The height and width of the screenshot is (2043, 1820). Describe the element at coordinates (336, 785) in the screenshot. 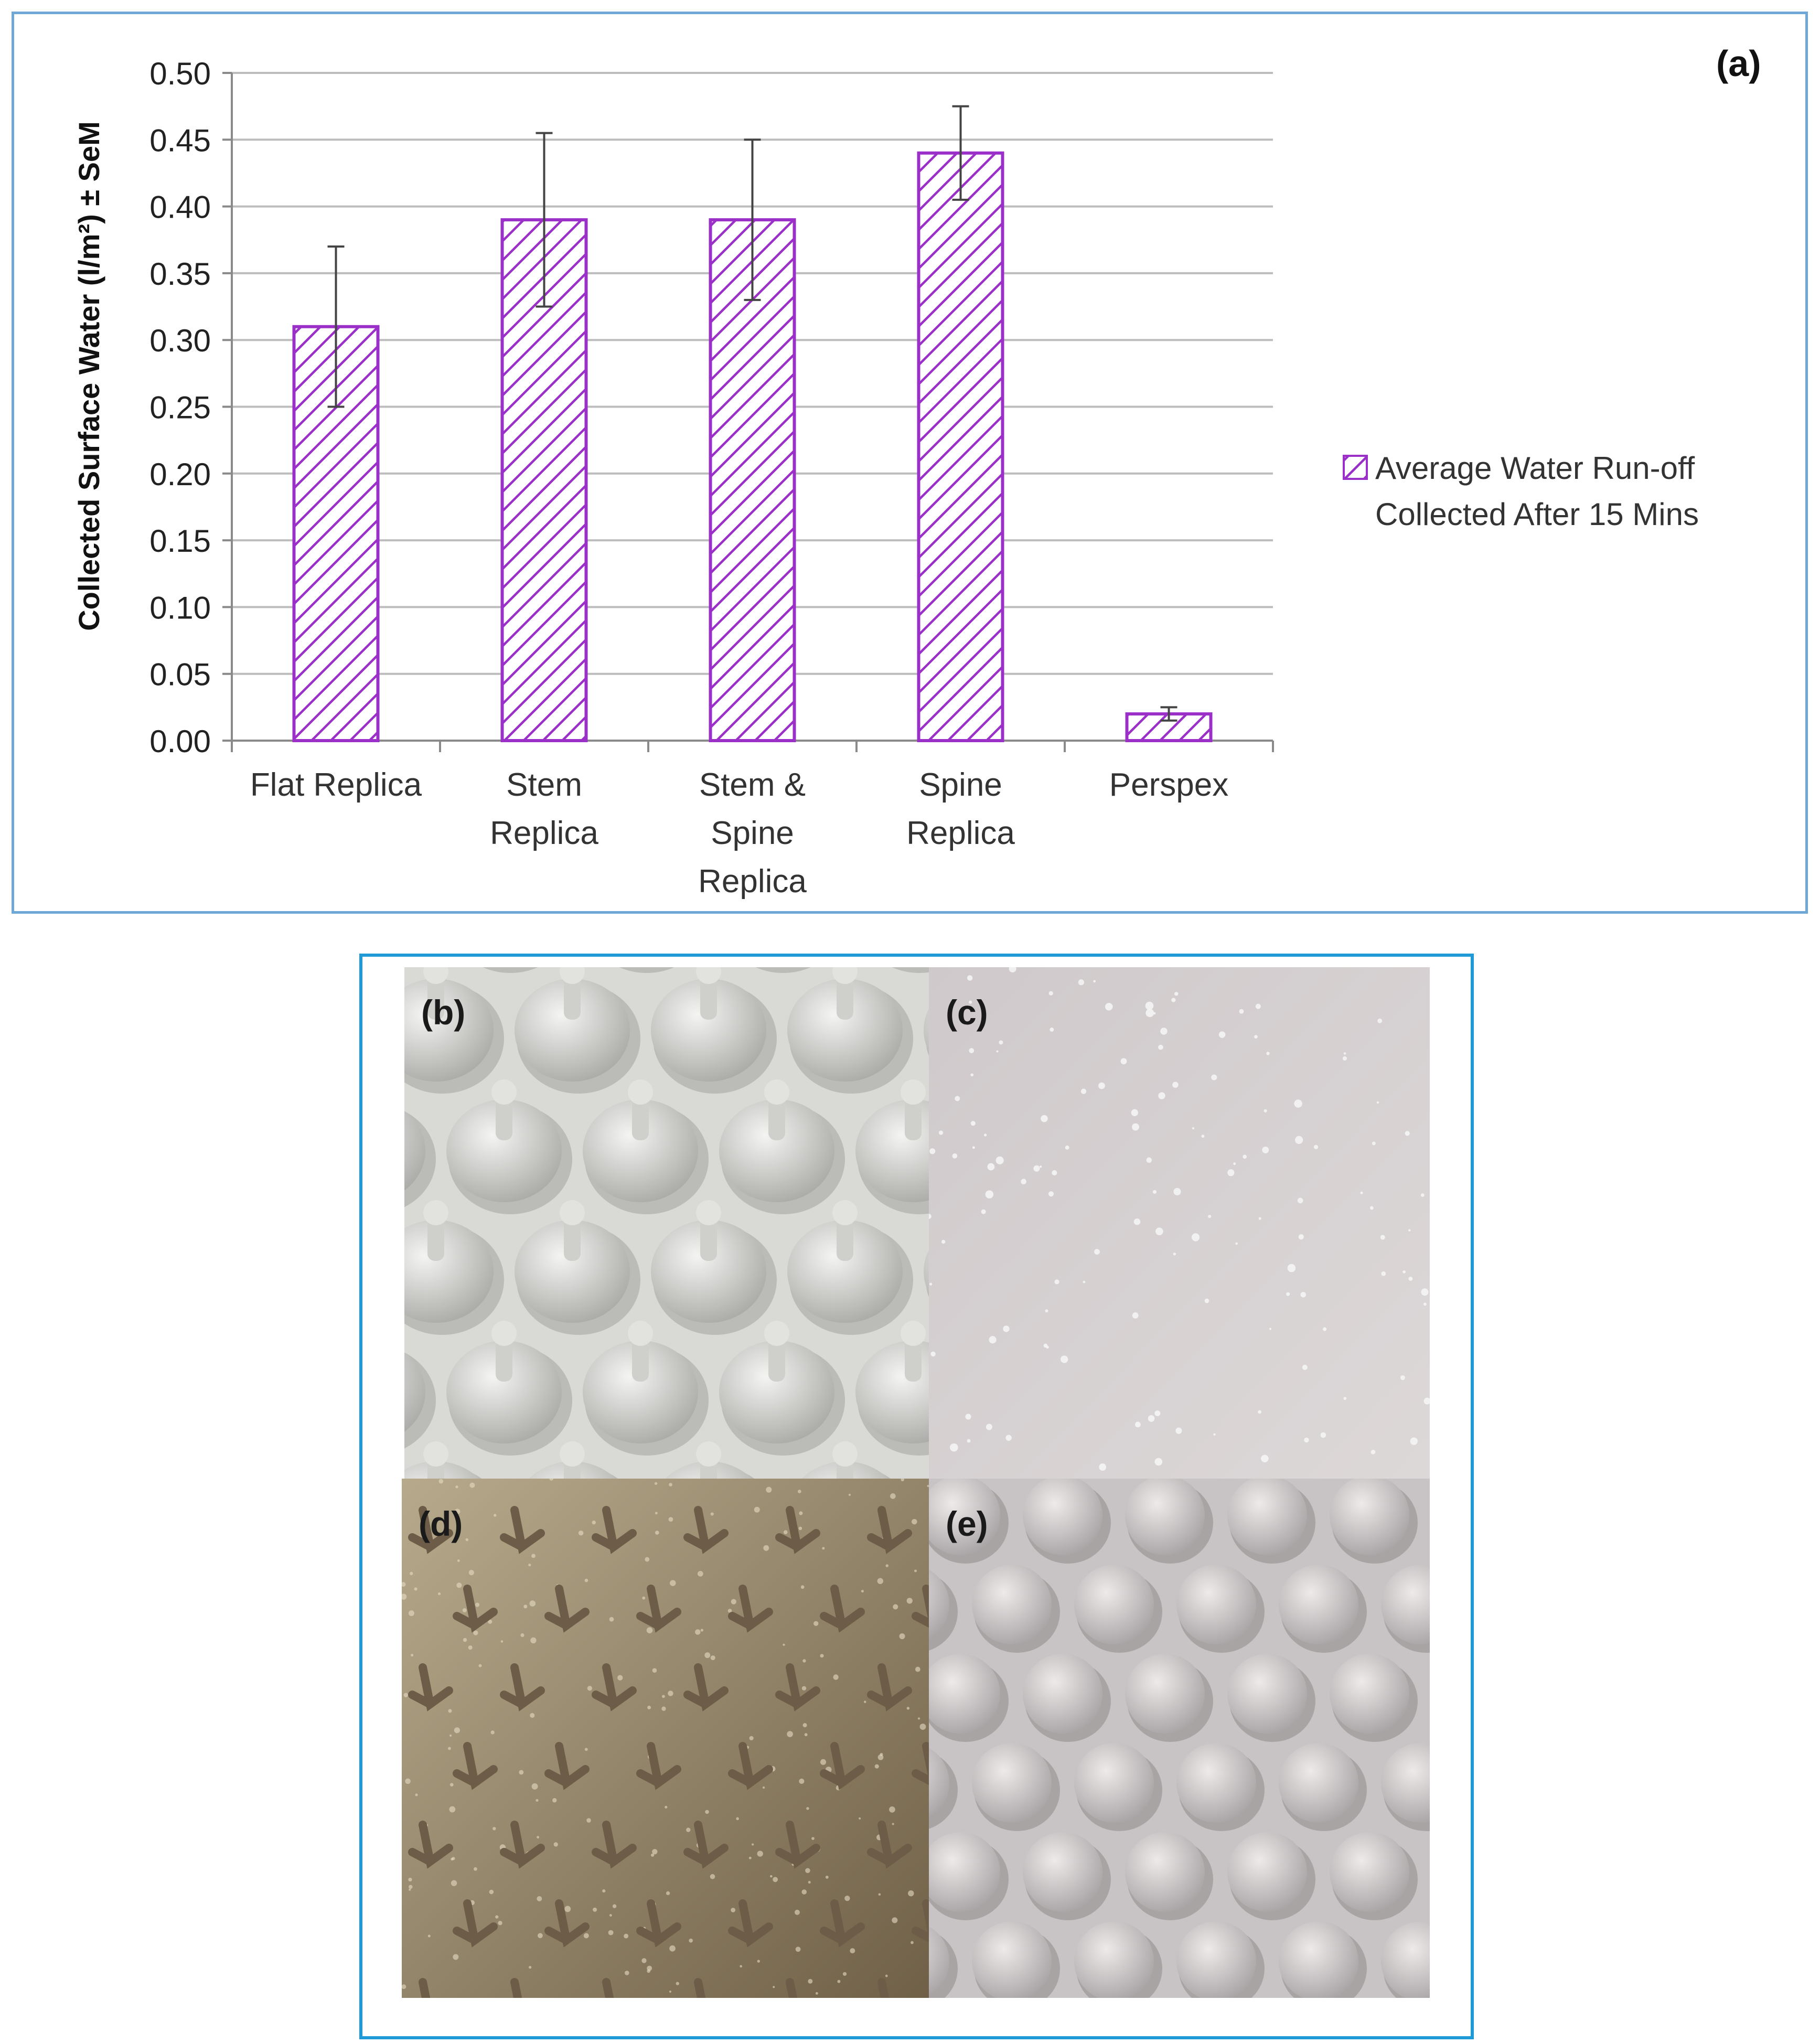

I see `x-tick-label: Flat Replica` at that location.